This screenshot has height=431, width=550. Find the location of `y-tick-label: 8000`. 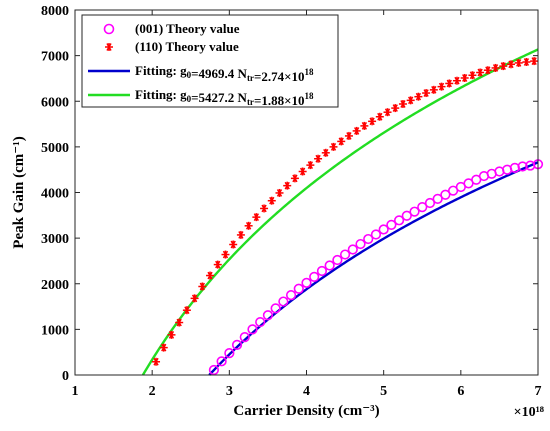

y-tick-label: 8000 is located at coordinates (55, 11).